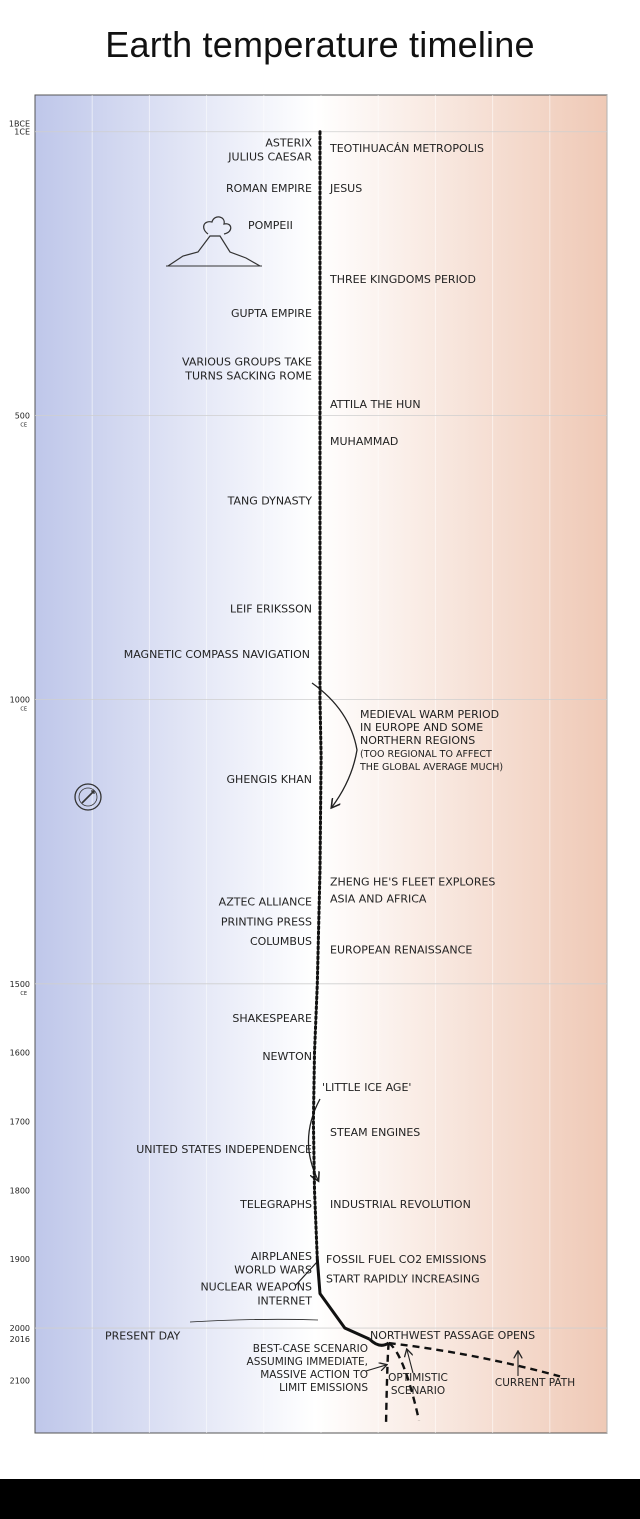 This screenshot has width=640, height=1519. I want to click on event-label-right: FOSSIL FUEL CO2 EMISSIONS, so click(406, 1259).